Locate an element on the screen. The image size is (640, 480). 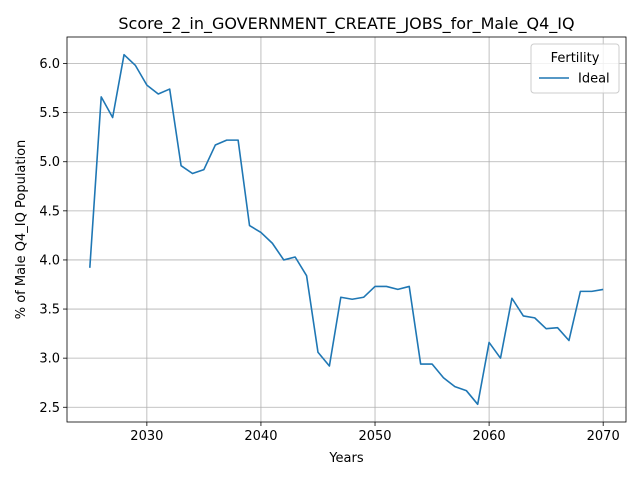
y-axis: 2.5 3.0 3.5 4.0 4.5 5.0 5.5 6.0 is located at coordinates (53, 236).